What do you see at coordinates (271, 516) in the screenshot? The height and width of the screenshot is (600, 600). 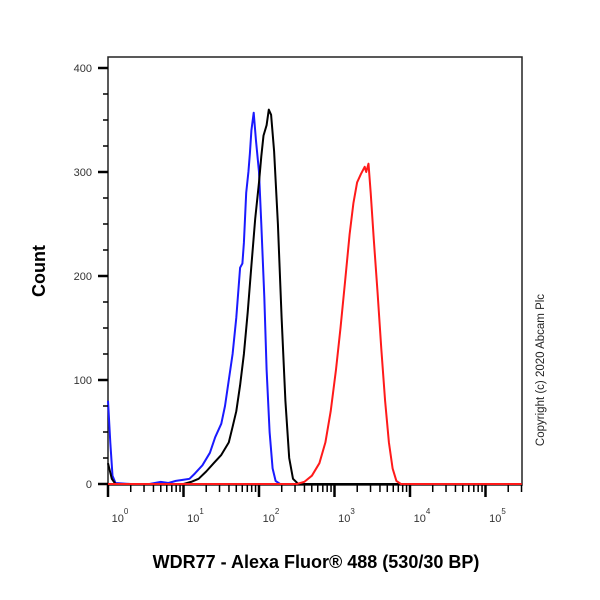 I see `x-tick-label: 10²` at bounding box center [271, 516].